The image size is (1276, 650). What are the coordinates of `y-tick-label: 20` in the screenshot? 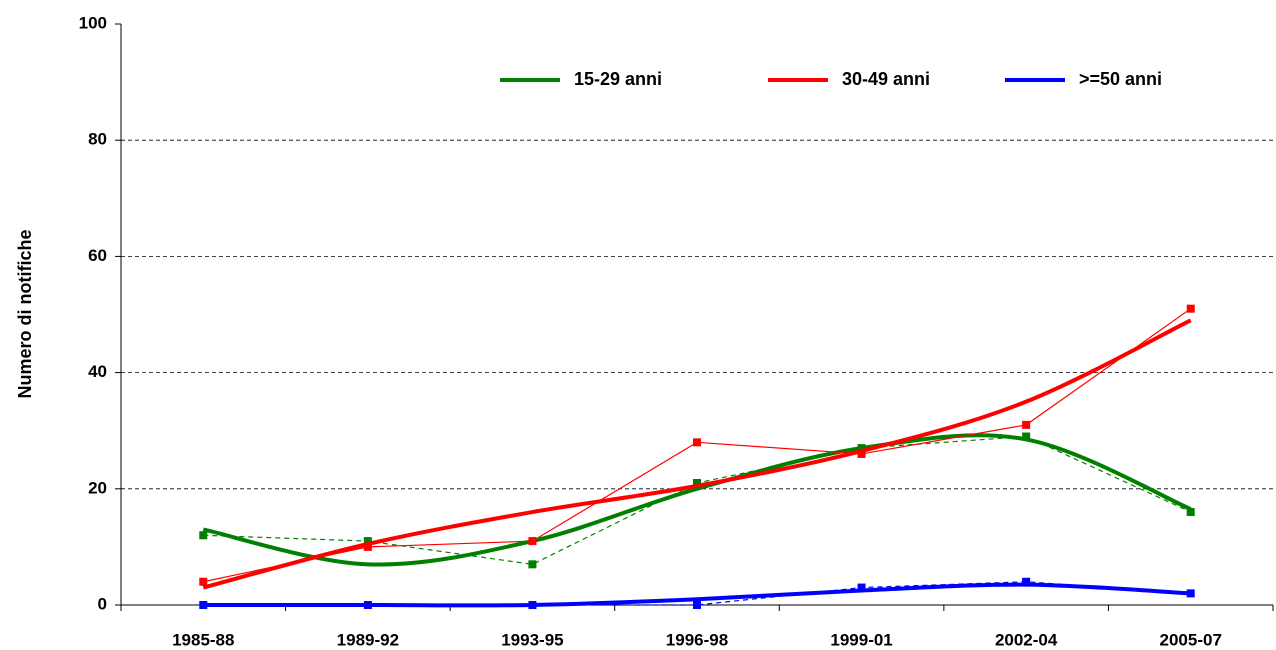 It's located at (97, 487).